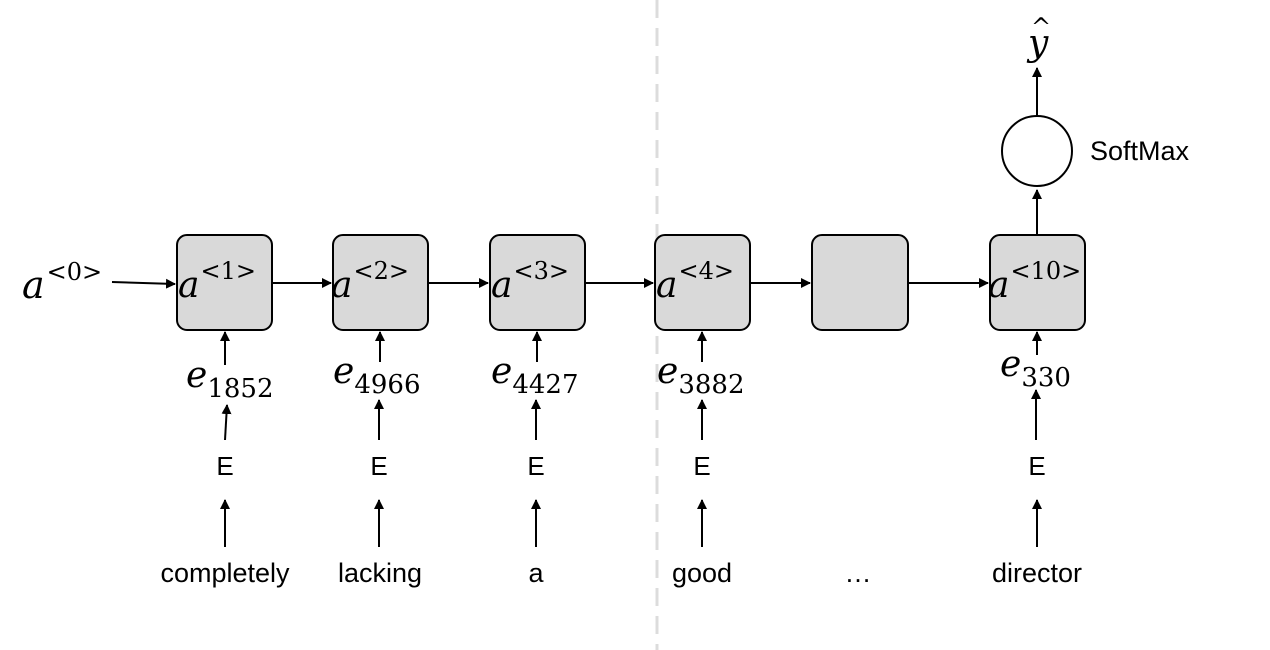  What do you see at coordinates (1140, 151) in the screenshot?
I see `softmax-label: SoftMax` at bounding box center [1140, 151].